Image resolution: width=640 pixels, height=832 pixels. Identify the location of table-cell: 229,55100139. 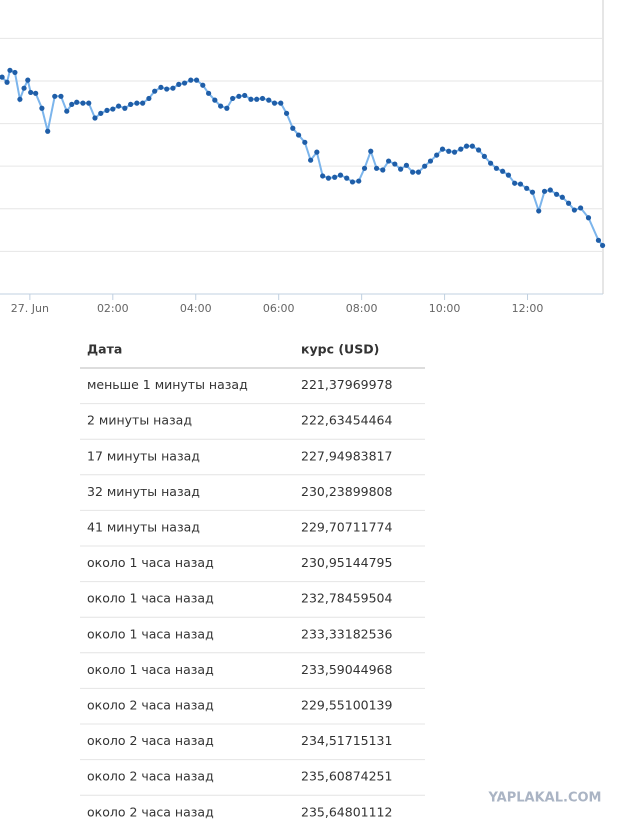
(347, 705).